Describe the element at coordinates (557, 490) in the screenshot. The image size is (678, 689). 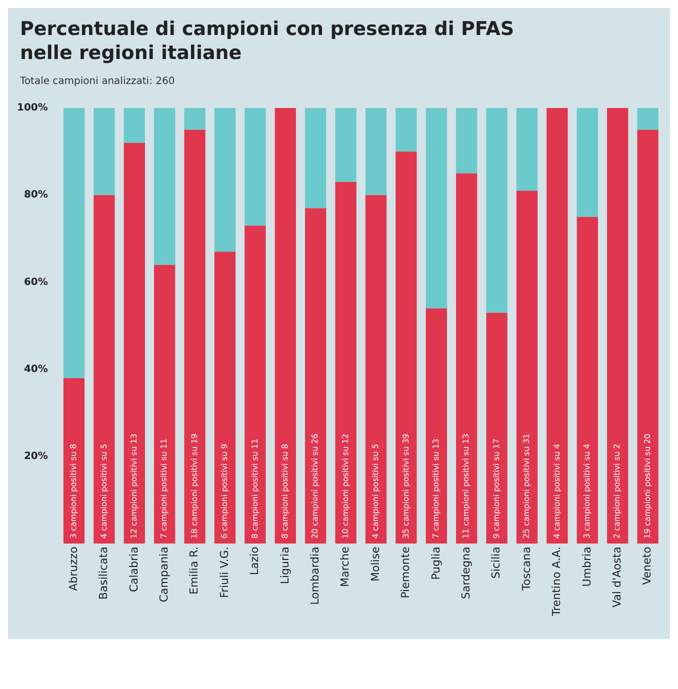
I see `annotation: 4 campioni positivi su 4` at that location.